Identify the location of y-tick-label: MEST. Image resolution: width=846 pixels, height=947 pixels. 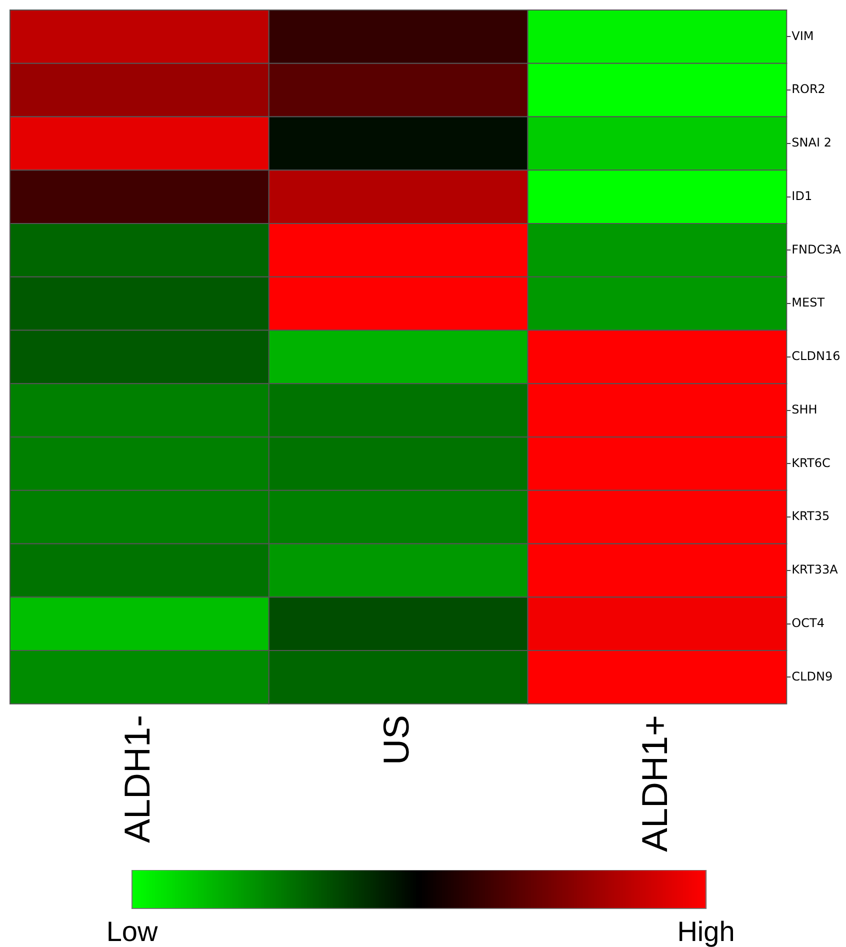
(809, 303).